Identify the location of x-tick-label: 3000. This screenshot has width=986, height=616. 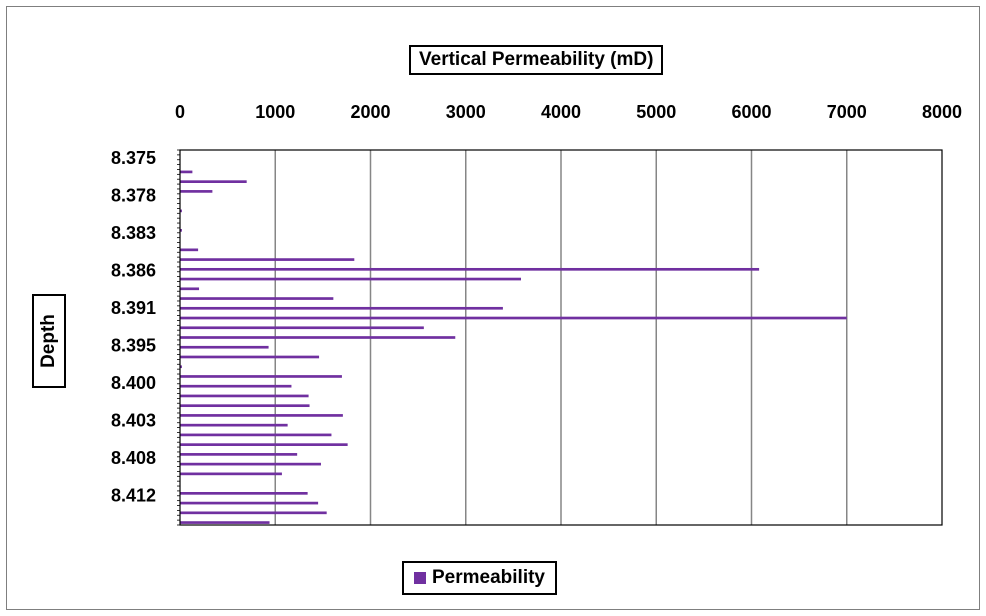
(466, 112).